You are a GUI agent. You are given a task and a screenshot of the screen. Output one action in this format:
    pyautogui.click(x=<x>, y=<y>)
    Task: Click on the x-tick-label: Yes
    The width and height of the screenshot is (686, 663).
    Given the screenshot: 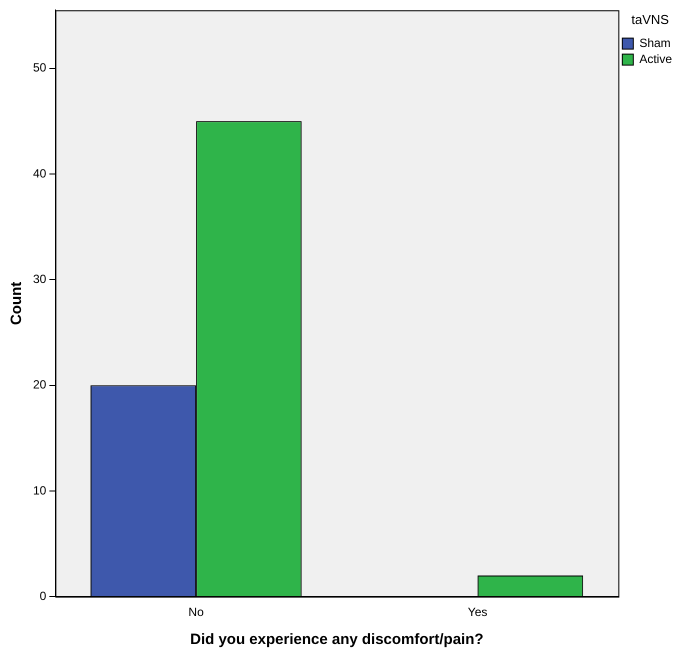 What is the action you would take?
    pyautogui.click(x=478, y=612)
    